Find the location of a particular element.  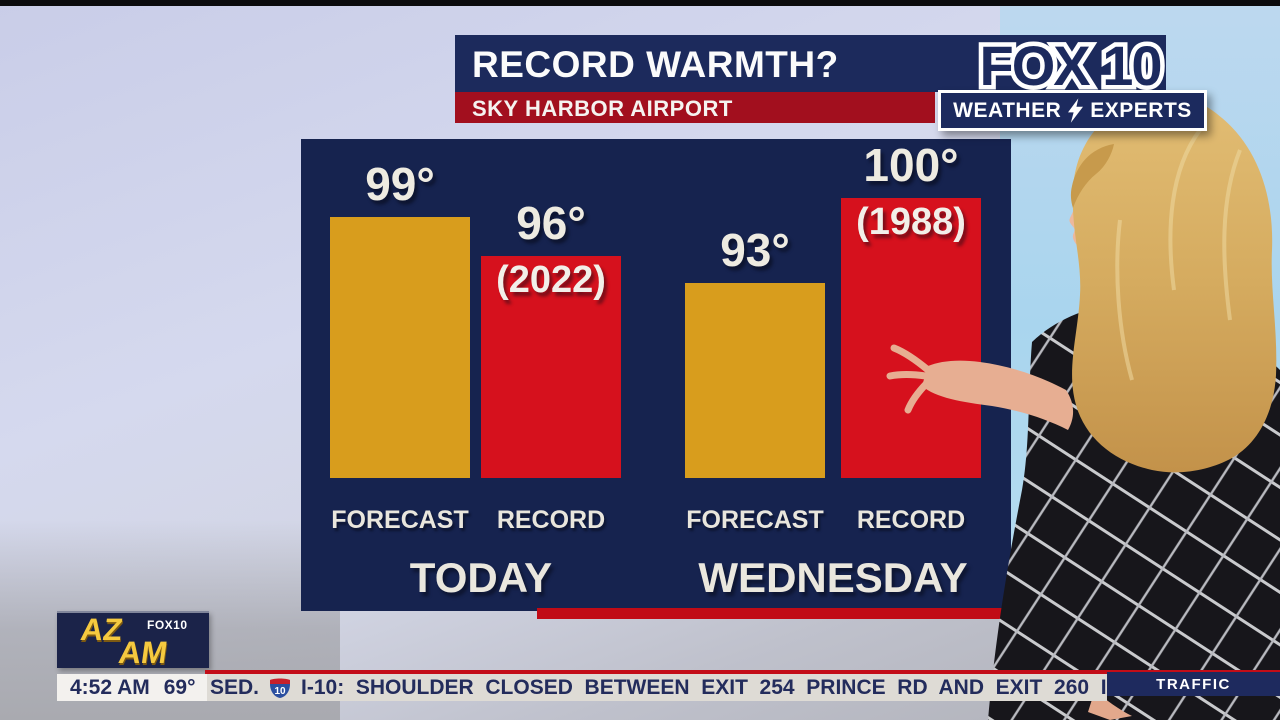

top-letterbox-bar is located at coordinates (640, 3).